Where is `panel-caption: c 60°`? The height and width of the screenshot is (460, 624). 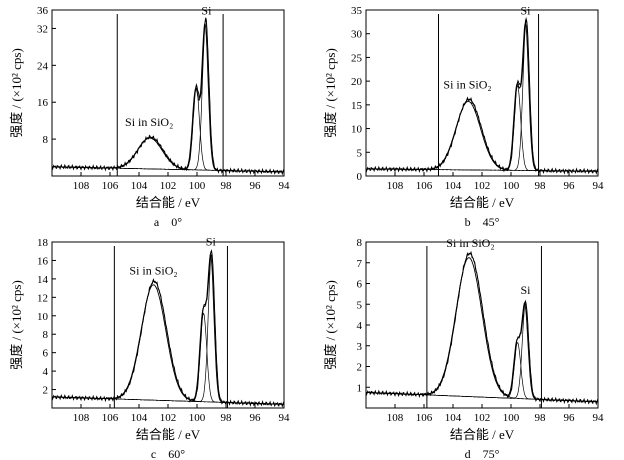
panel-caption: c 60° is located at coordinates (168, 453).